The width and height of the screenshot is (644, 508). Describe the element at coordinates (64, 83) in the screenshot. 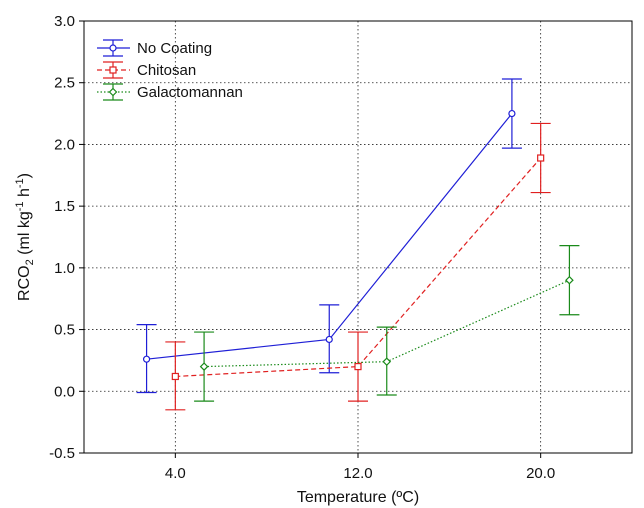

I see `y-tick-label: 2.5` at that location.